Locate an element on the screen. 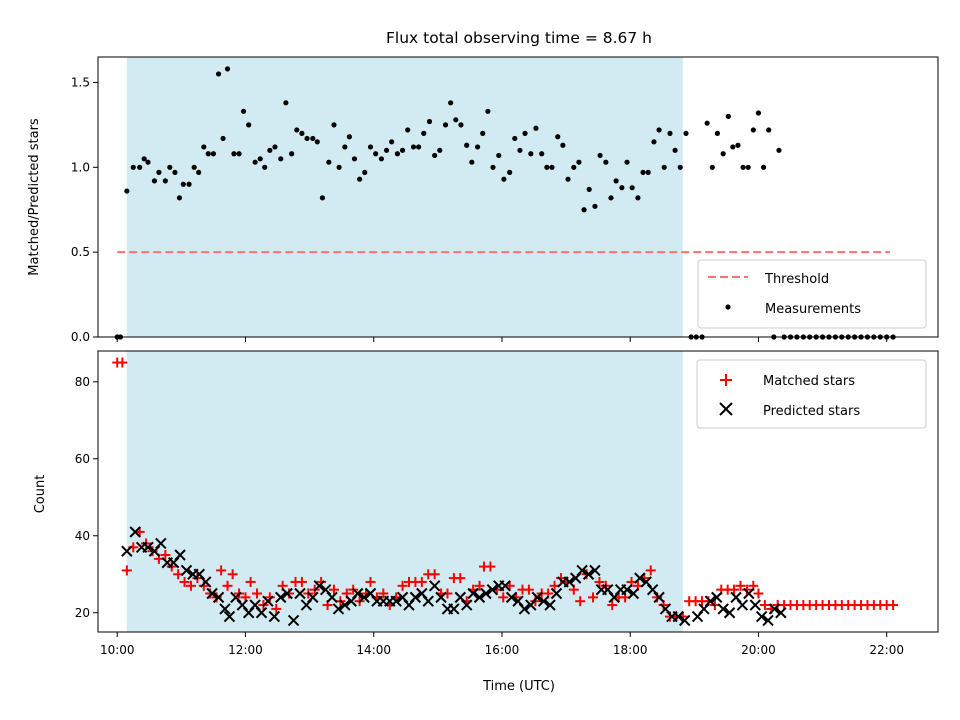 This screenshot has width=960, height=720. top-legend: Threshold Measurements is located at coordinates (812, 294).